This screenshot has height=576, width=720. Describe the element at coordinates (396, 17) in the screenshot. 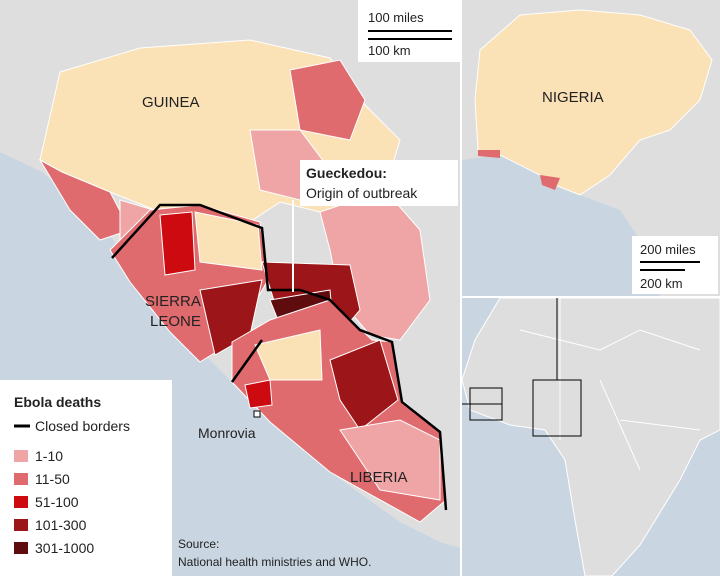

I see `scale-miles: 100 miles` at that location.